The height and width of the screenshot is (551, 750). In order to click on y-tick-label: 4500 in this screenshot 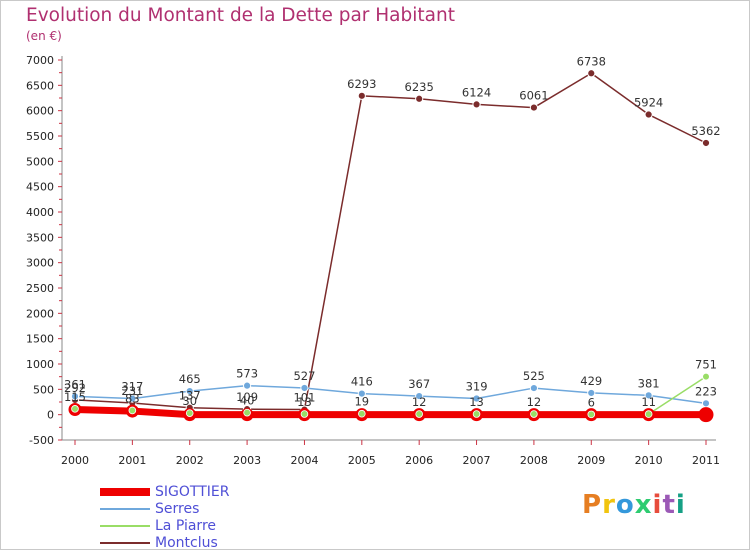, I will do `click(40, 187)`.